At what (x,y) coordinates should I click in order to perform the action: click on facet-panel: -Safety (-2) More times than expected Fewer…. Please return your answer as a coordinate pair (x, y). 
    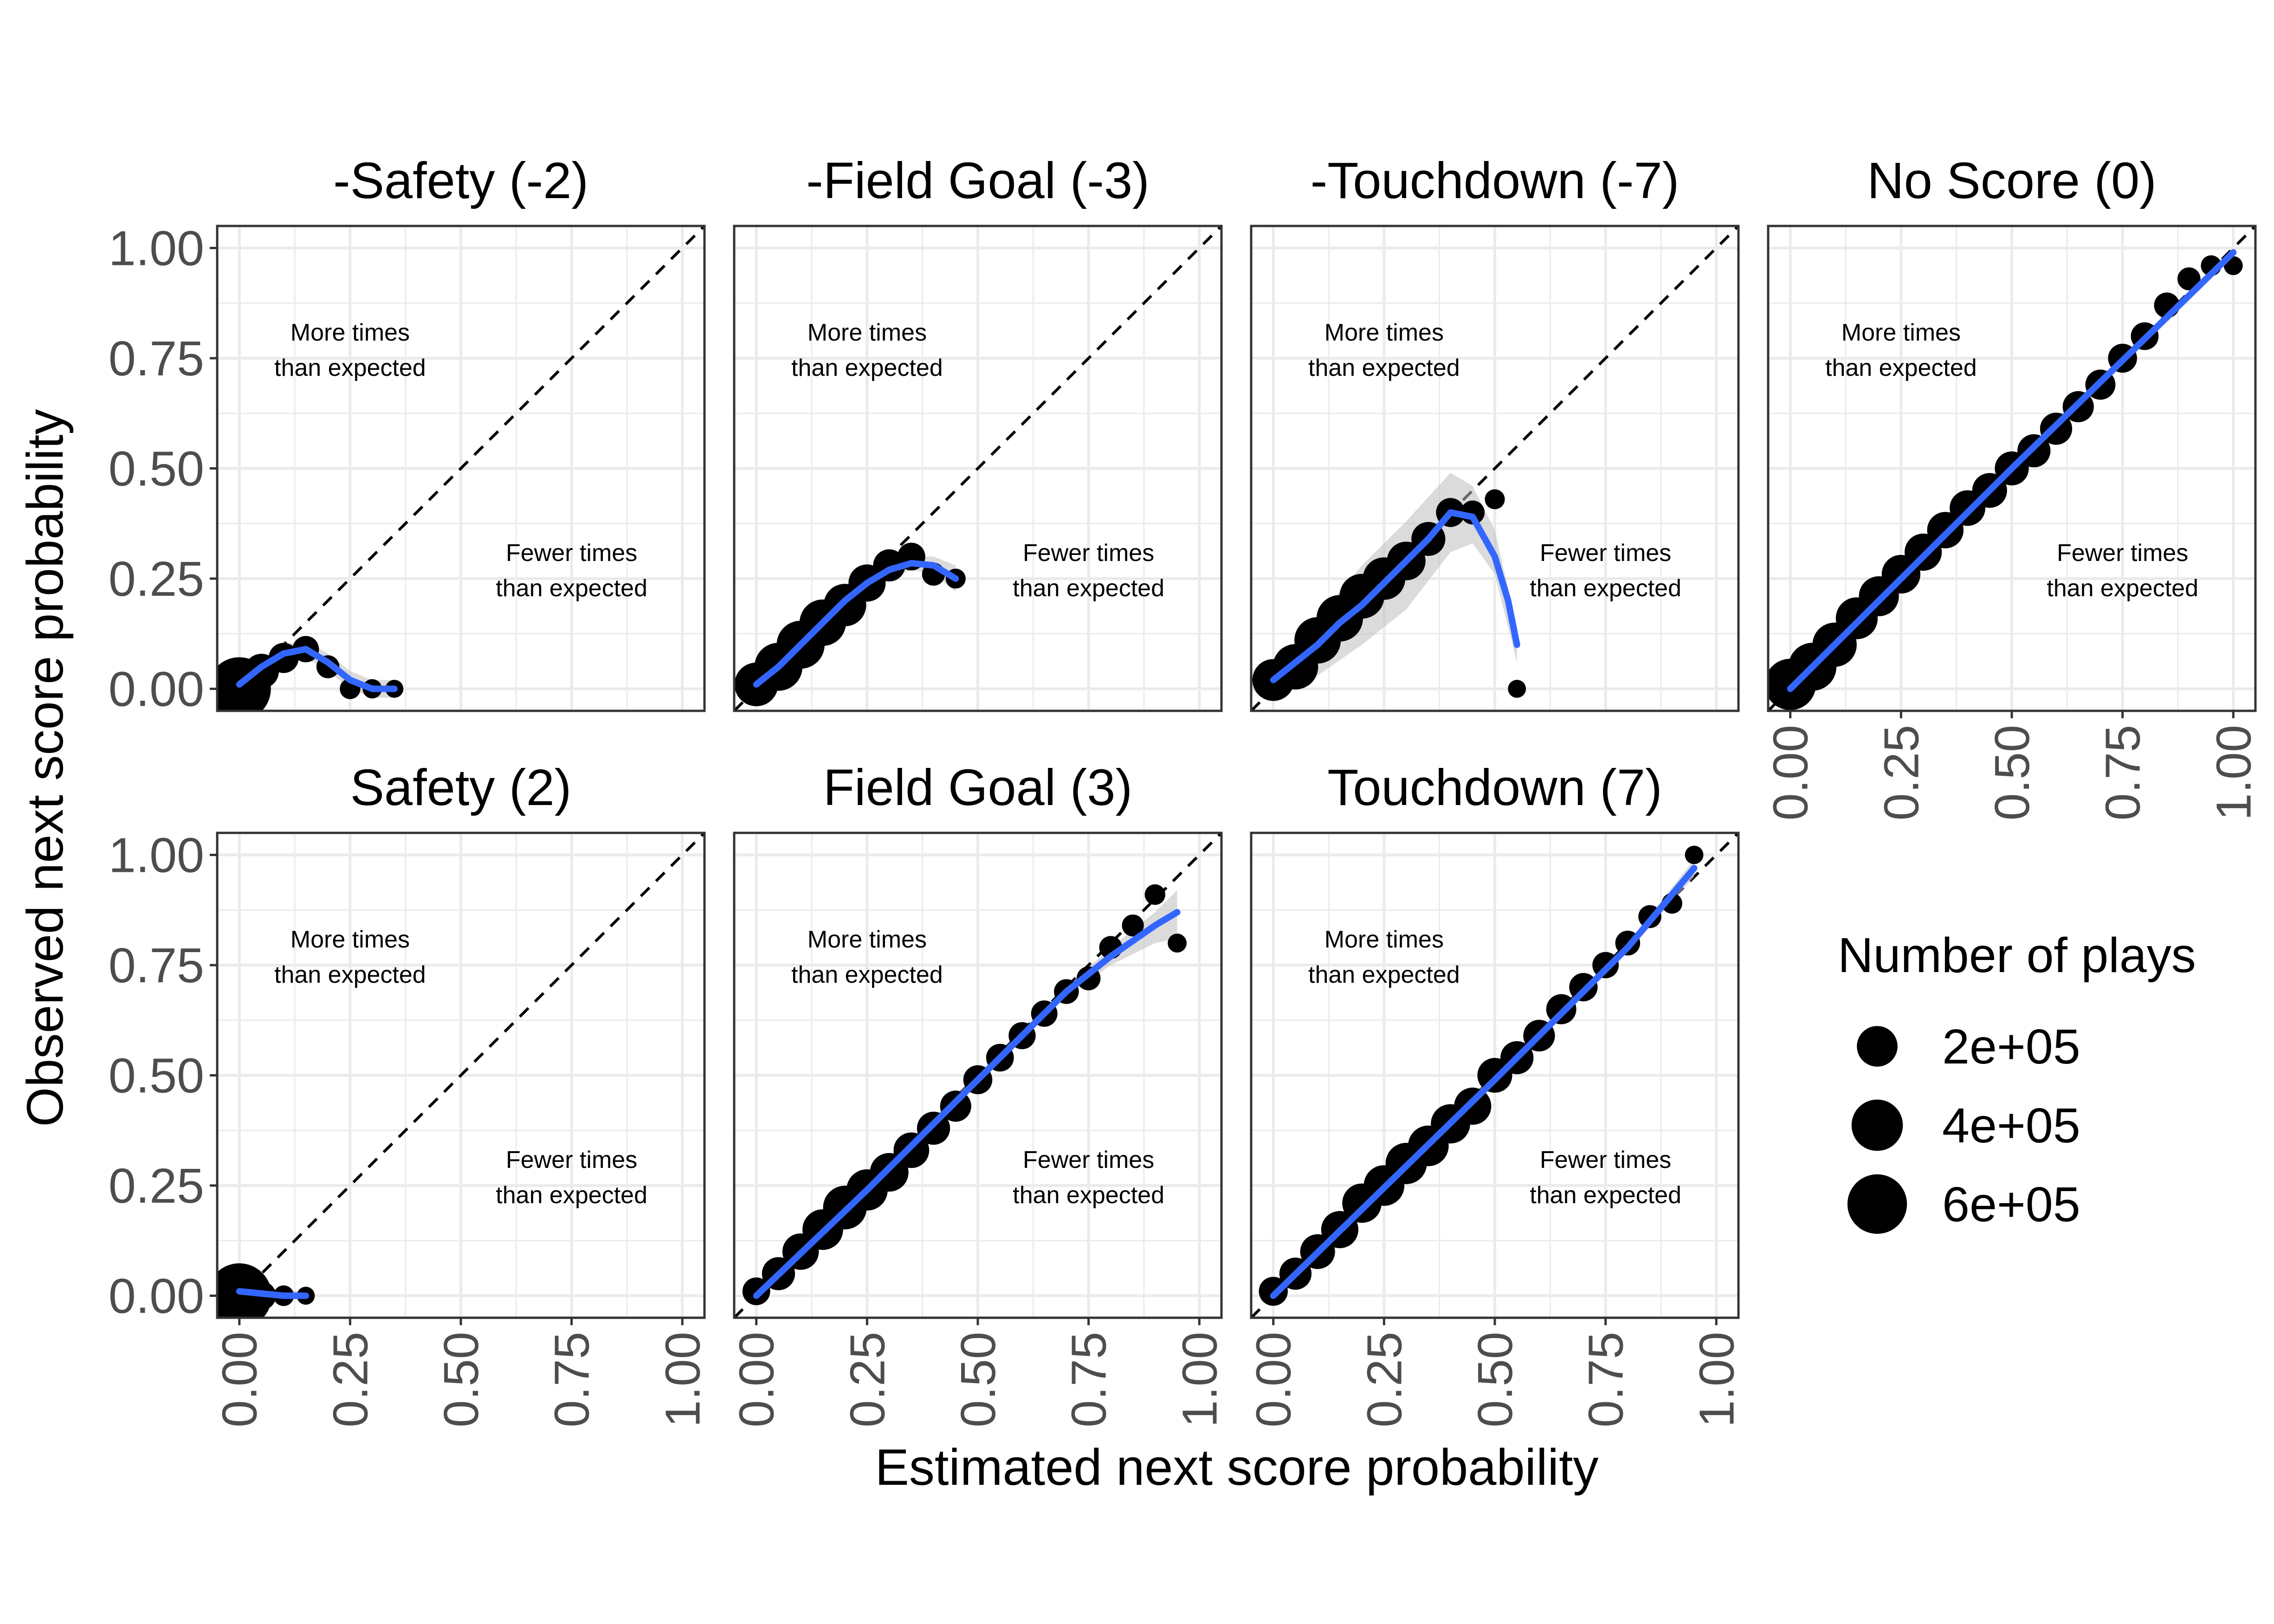
    Looking at the image, I should click on (407, 435).